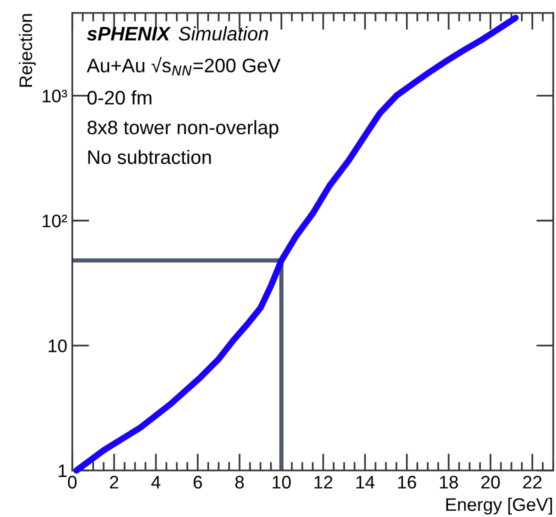 The height and width of the screenshot is (517, 556). Describe the element at coordinates (407, 482) in the screenshot. I see `x-tick-label: 16` at that location.